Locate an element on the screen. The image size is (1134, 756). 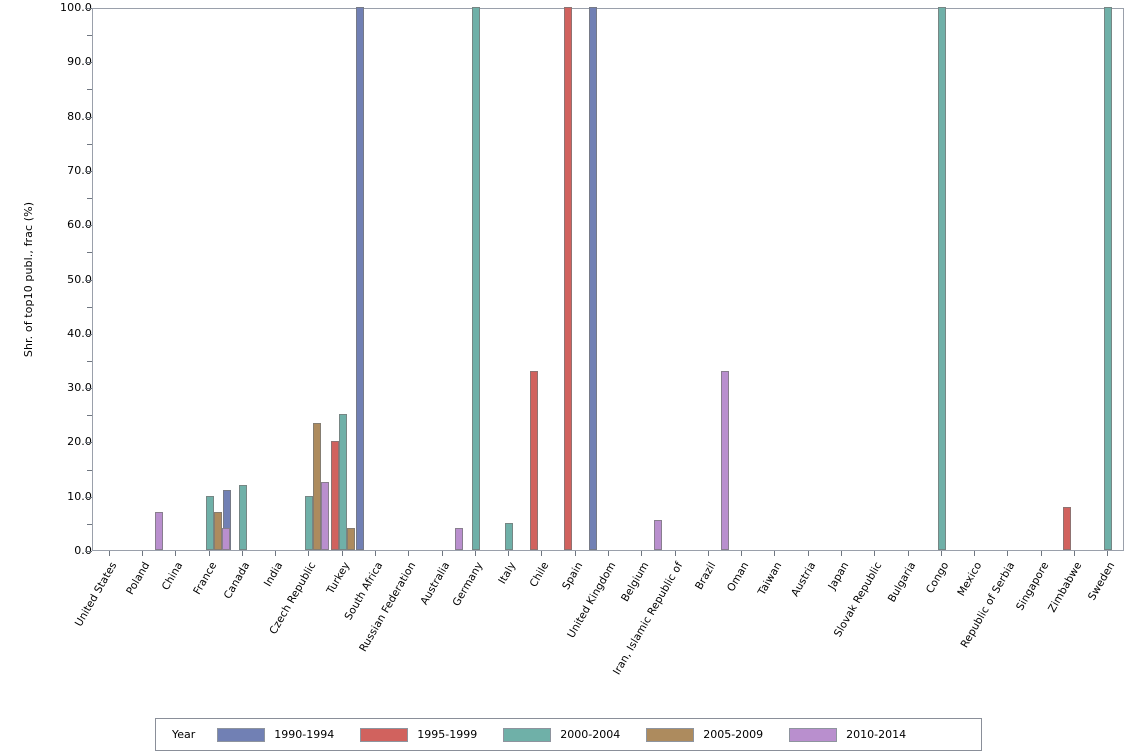
y-tick-label: 90.0 is located at coordinates (79, 62).